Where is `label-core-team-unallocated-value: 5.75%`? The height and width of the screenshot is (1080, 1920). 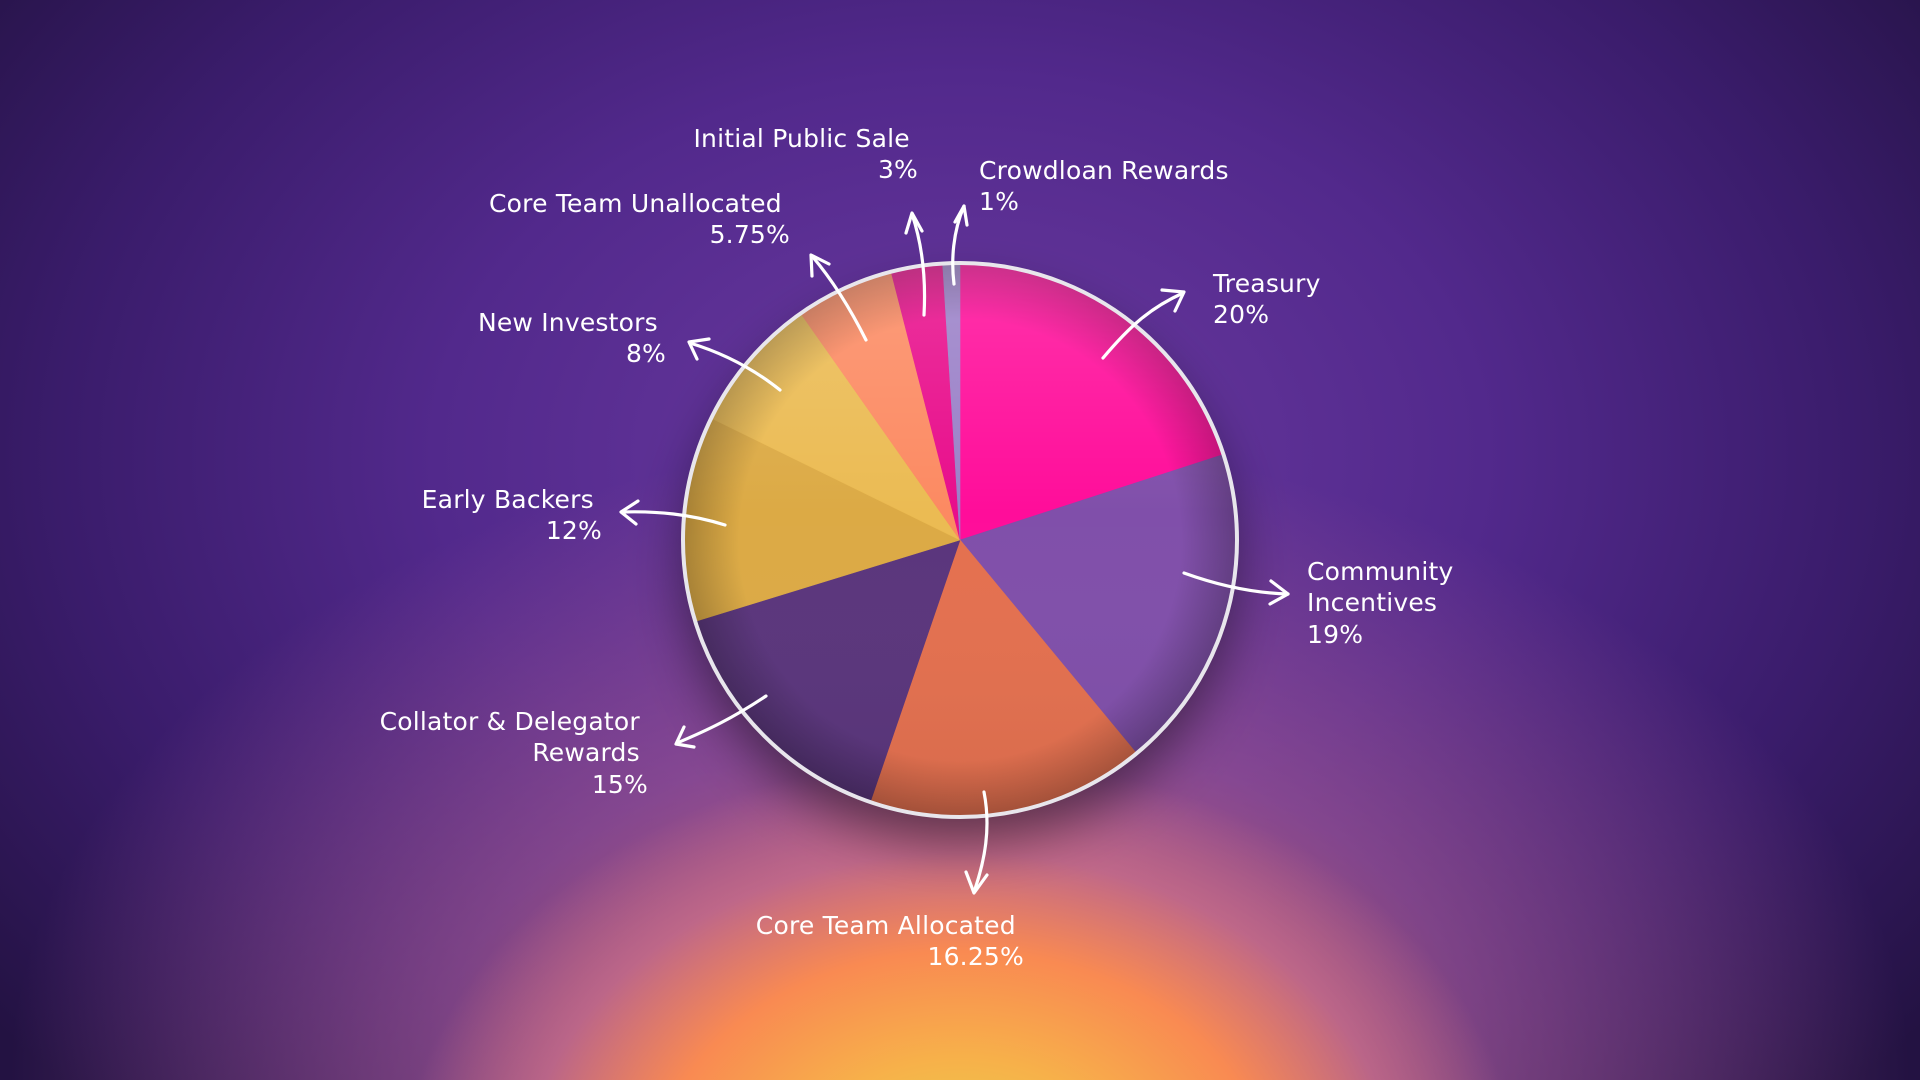
label-core-team-unallocated-value: 5.75% is located at coordinates (750, 234).